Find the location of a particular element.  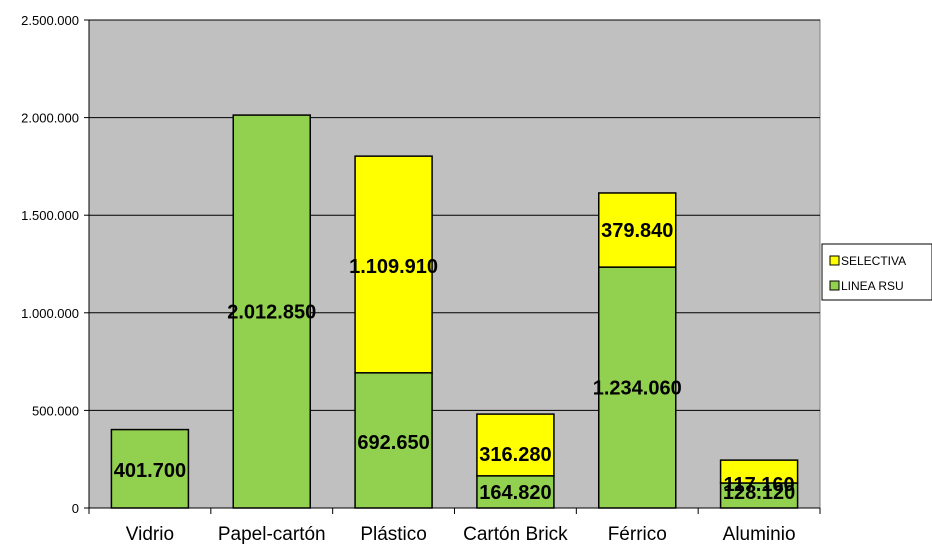

legend-box is located at coordinates (876, 272).